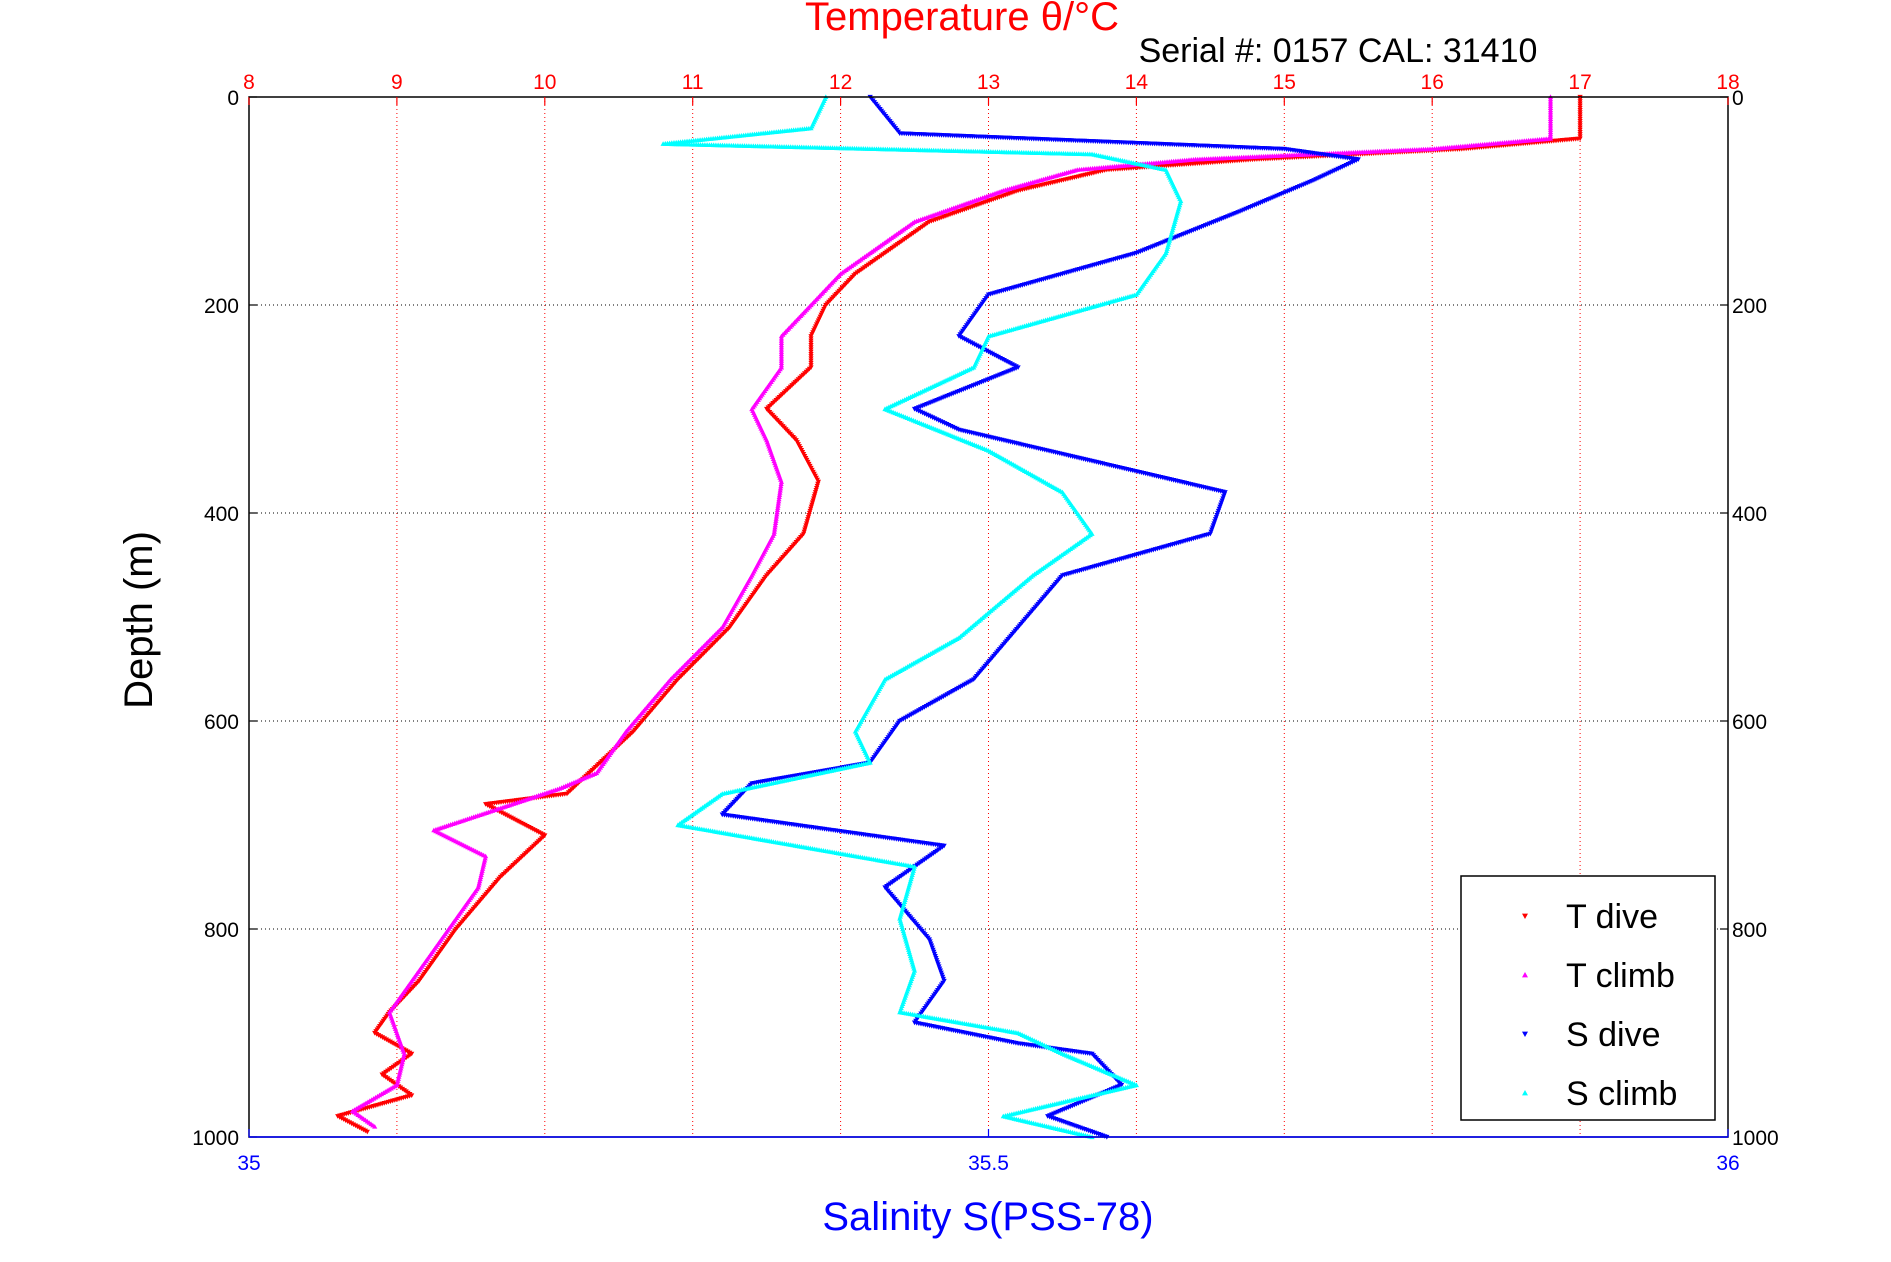  I want to click on depth-tick-label-left: 1000, so click(215, 1138).